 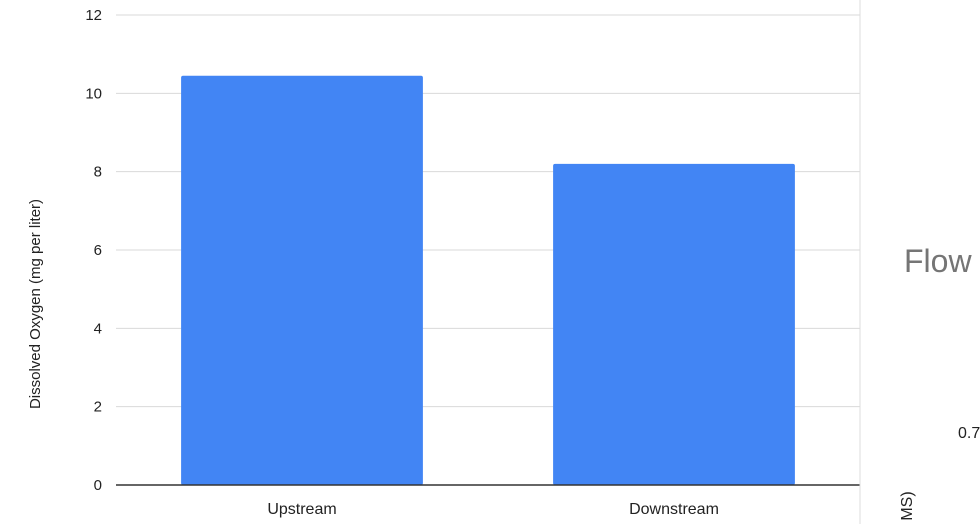 What do you see at coordinates (93, 93) in the screenshot?
I see `y-tick-label: 10` at bounding box center [93, 93].